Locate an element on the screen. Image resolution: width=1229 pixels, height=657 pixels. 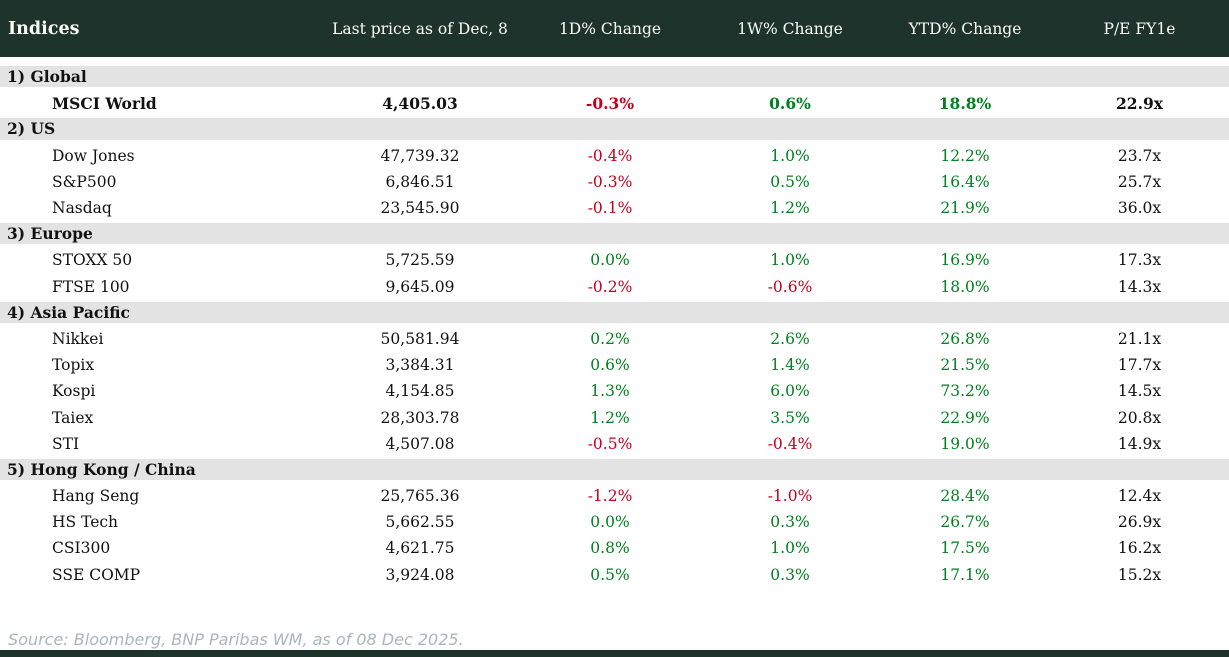
bottom-bar is located at coordinates (614, 653).